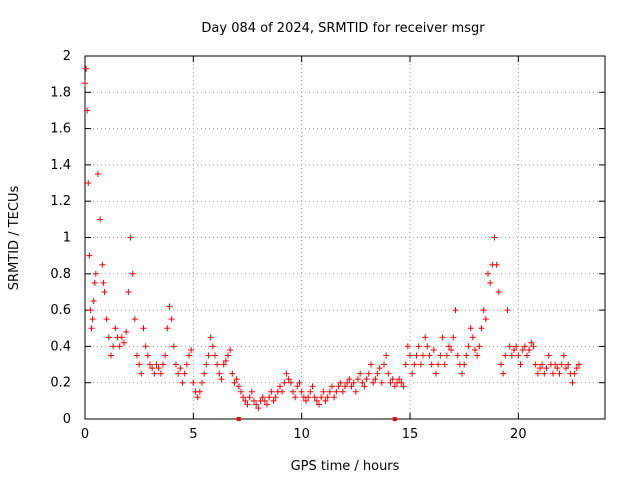 Image resolution: width=640 pixels, height=480 pixels. I want to click on x-tick-label: 20, so click(518, 434).